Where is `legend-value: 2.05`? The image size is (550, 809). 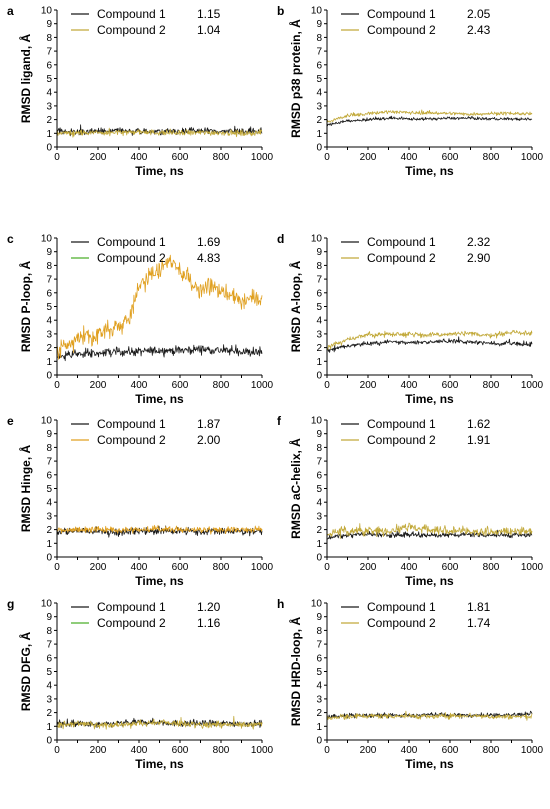 legend-value: 2.05 is located at coordinates (479, 14).